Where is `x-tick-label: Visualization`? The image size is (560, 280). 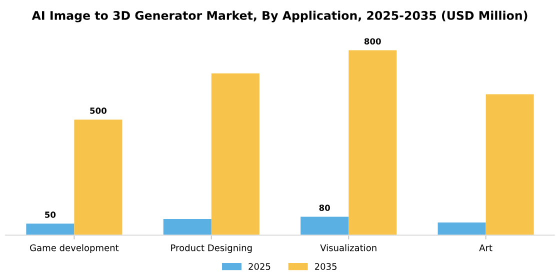
x-tick-label: Visualization is located at coordinates (348, 248).